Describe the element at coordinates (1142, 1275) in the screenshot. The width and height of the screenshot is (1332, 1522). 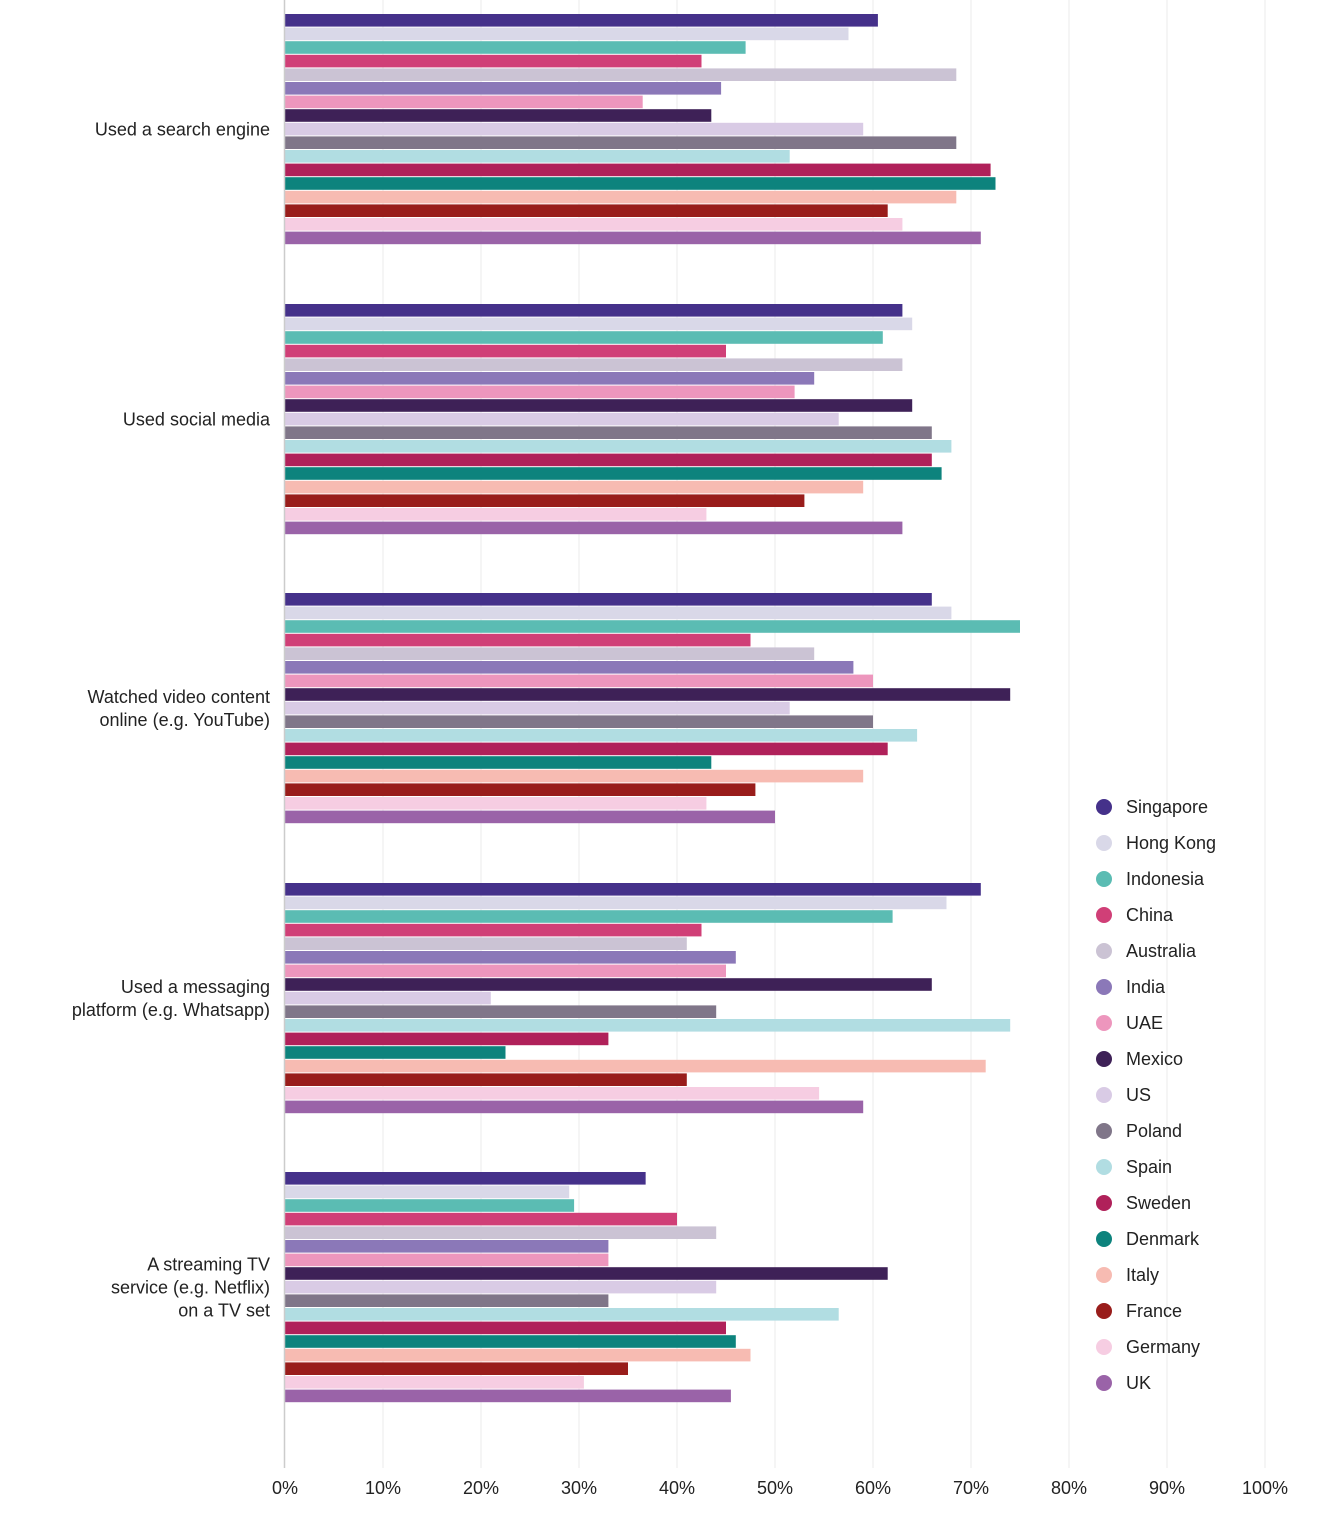
I see `legend-label-italy: Italy` at that location.